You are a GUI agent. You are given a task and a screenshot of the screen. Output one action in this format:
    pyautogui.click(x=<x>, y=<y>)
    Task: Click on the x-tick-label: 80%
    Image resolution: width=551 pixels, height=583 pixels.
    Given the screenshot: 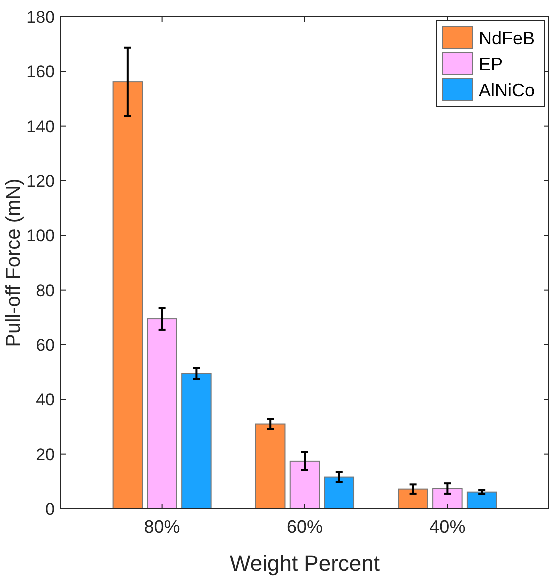 What is the action you would take?
    pyautogui.click(x=162, y=527)
    